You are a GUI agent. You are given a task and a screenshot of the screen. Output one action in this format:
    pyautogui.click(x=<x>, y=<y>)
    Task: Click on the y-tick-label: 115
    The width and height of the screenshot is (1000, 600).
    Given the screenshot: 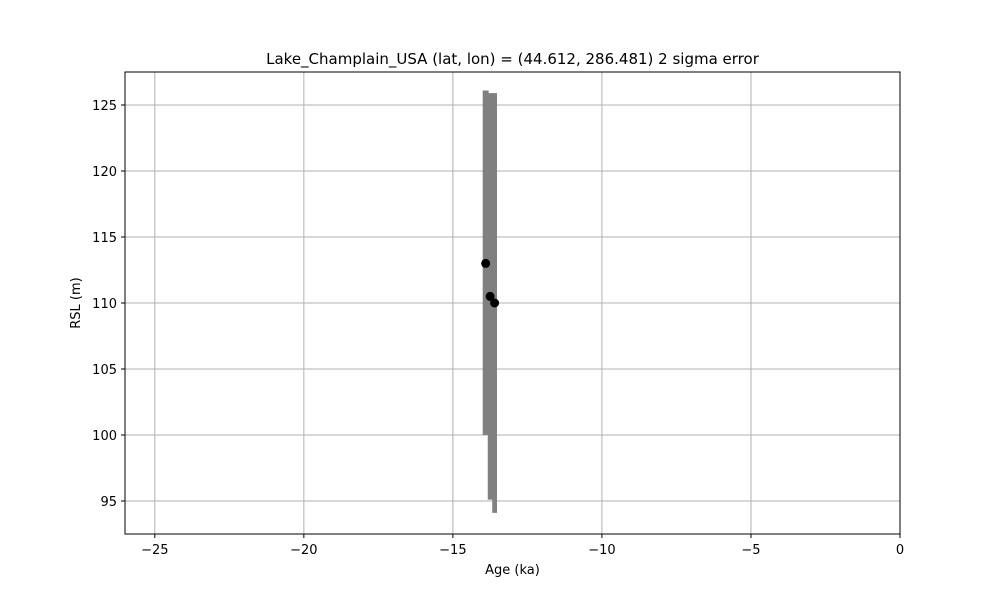 What is the action you would take?
    pyautogui.click(x=104, y=238)
    